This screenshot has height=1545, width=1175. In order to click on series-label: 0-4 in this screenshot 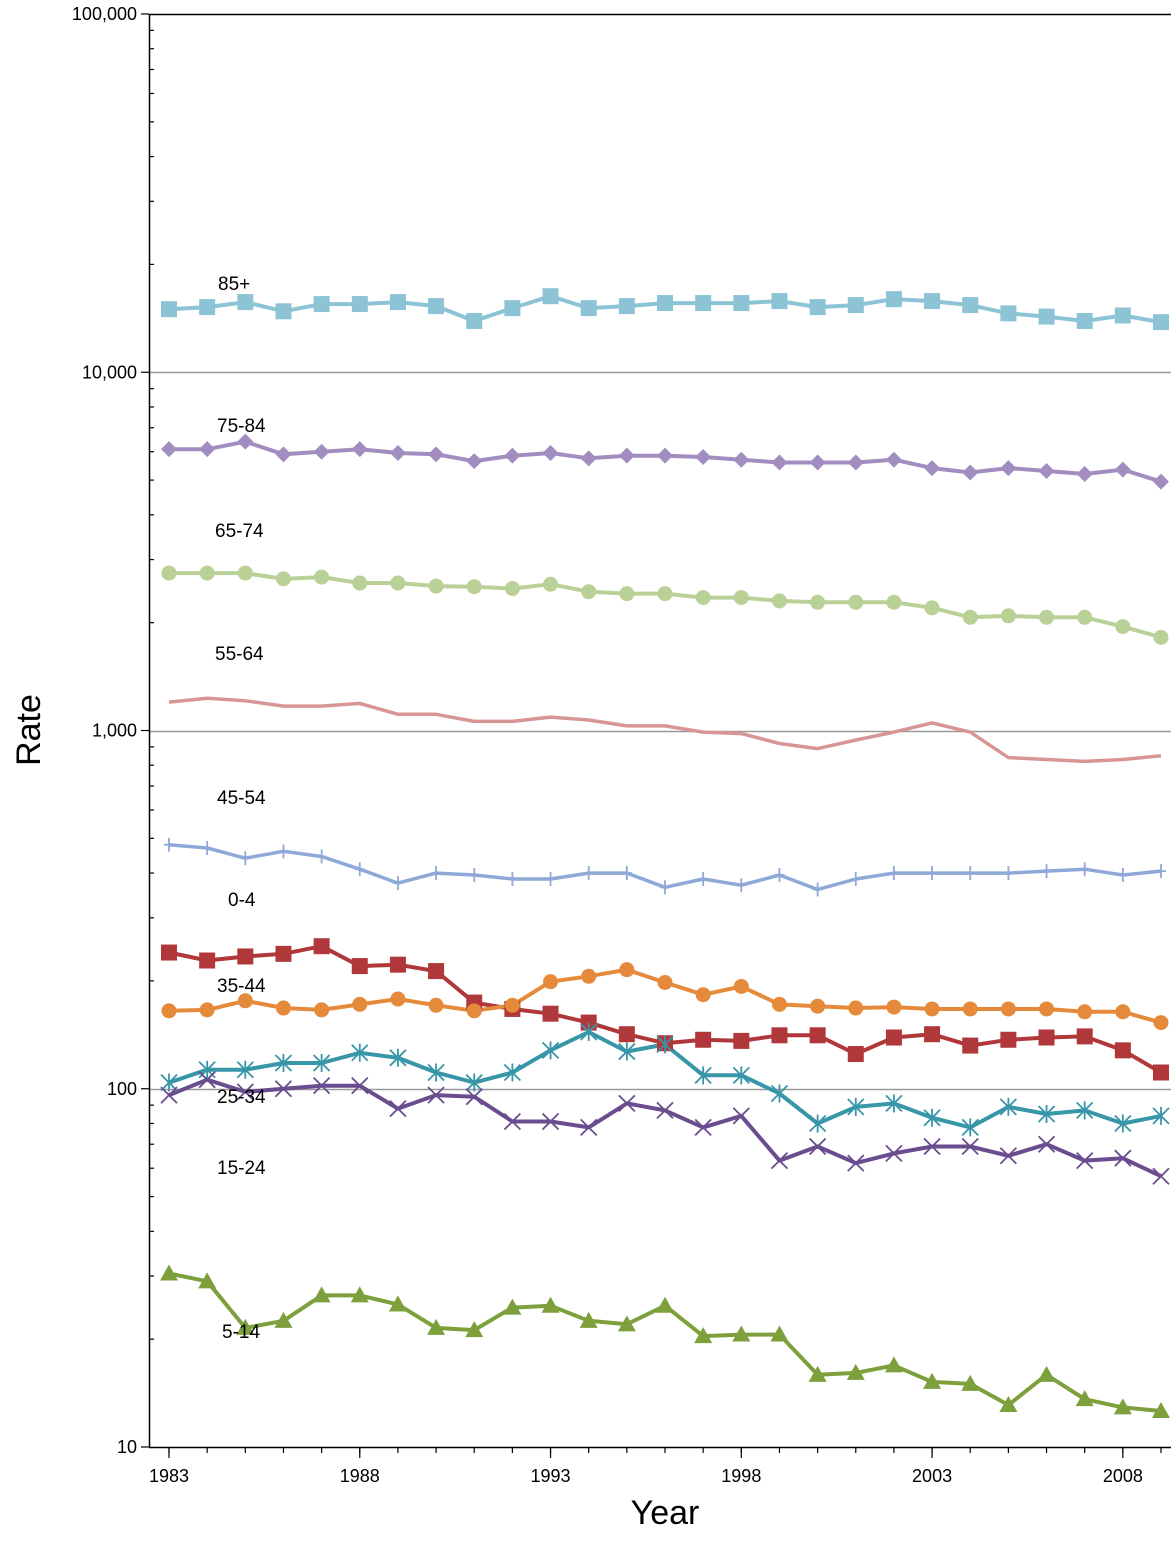, I will do `click(242, 900)`.